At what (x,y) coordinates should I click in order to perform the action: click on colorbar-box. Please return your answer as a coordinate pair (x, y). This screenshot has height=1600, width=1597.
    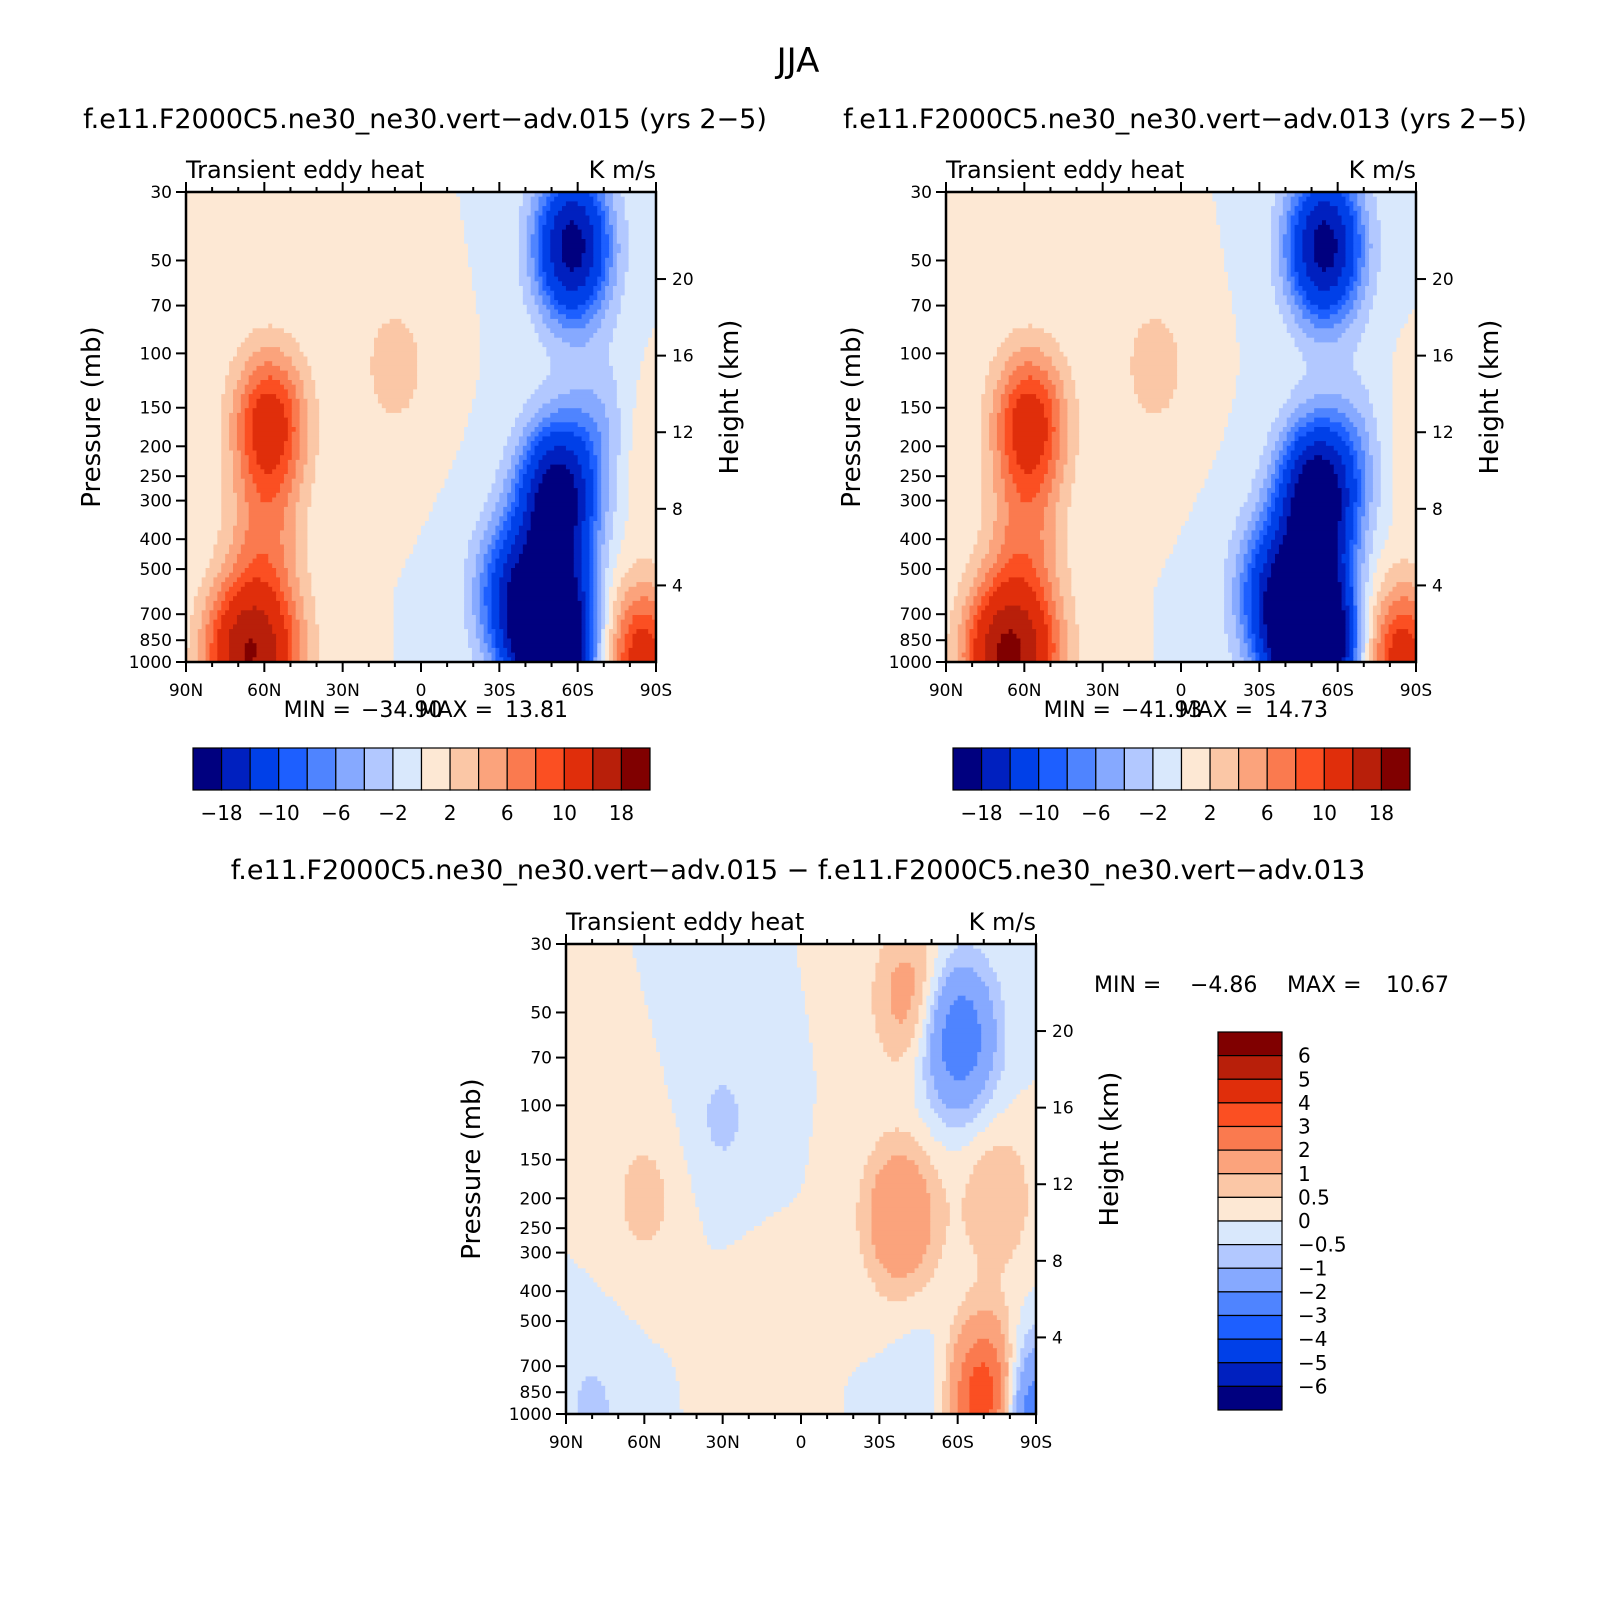
    Looking at the image, I should click on (1167, 769).